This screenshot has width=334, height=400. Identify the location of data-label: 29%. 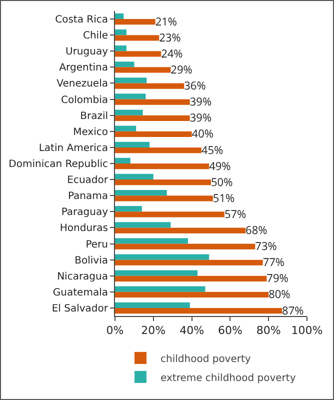
(181, 70).